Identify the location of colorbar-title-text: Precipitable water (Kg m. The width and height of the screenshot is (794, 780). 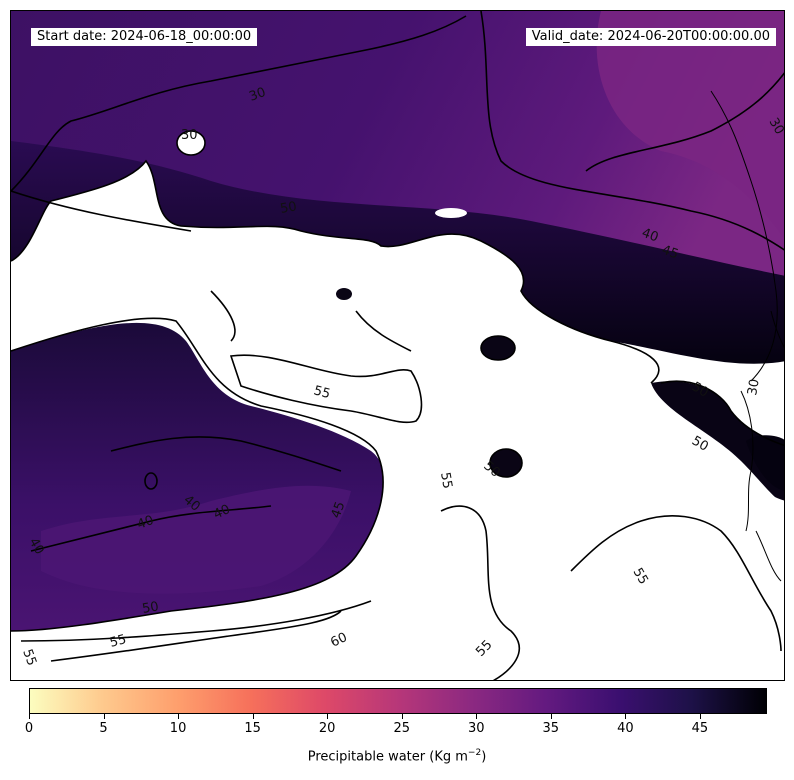
(387, 757).